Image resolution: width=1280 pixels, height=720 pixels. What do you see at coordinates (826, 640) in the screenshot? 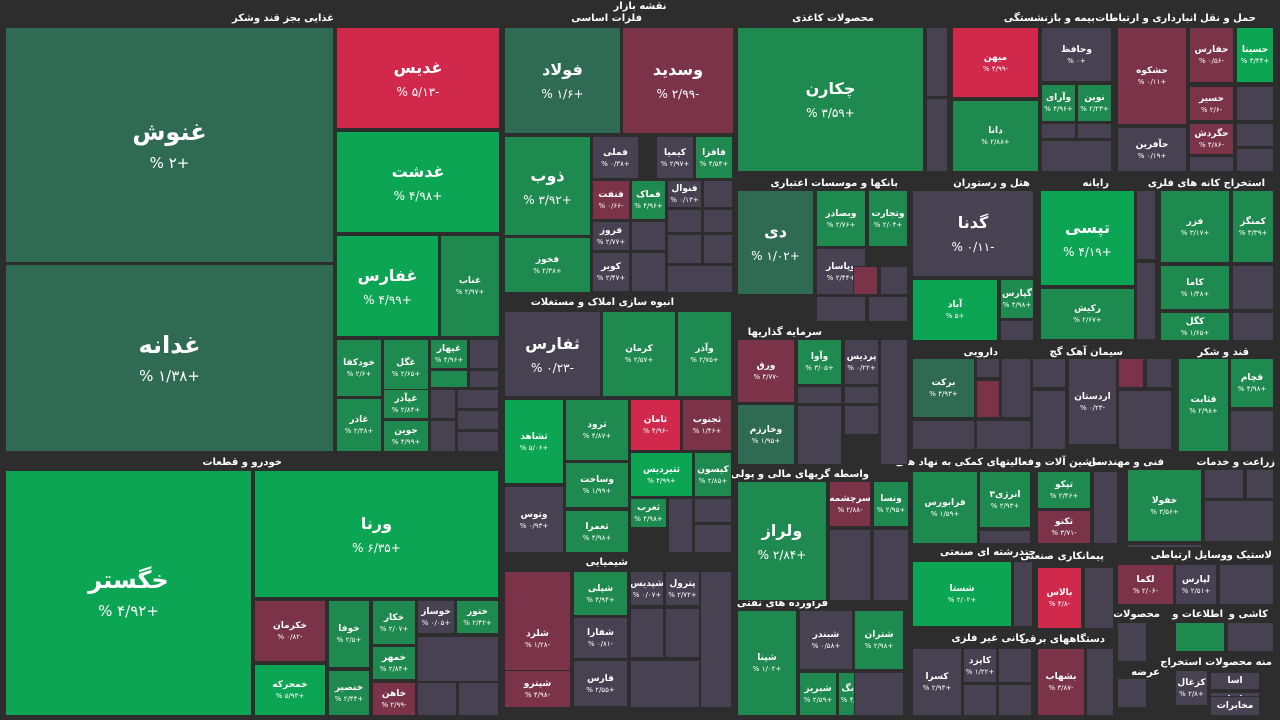
I see `treemap-tile: شبندر +۰/۵۸ %` at bounding box center [826, 640].